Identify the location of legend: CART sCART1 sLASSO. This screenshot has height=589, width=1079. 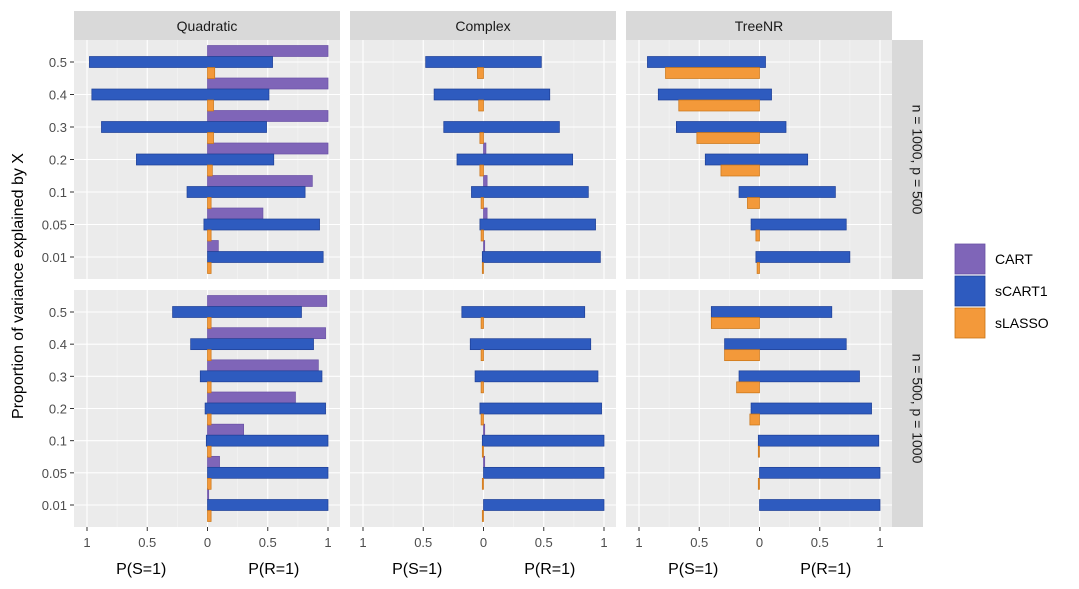
(1001, 291).